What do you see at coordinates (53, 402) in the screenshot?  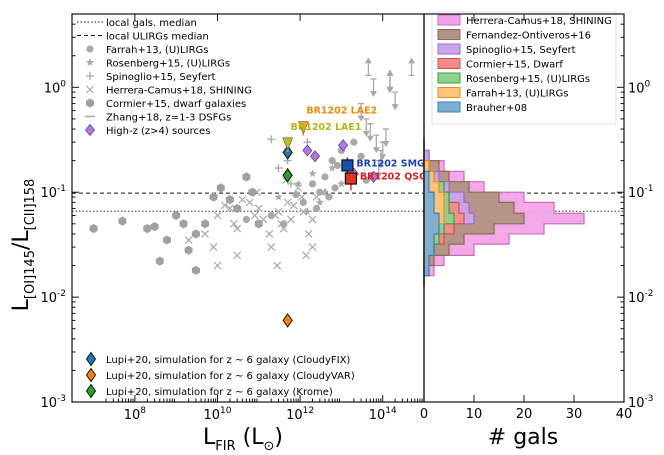 I see `y-tick-label: 10⁻³` at bounding box center [53, 402].